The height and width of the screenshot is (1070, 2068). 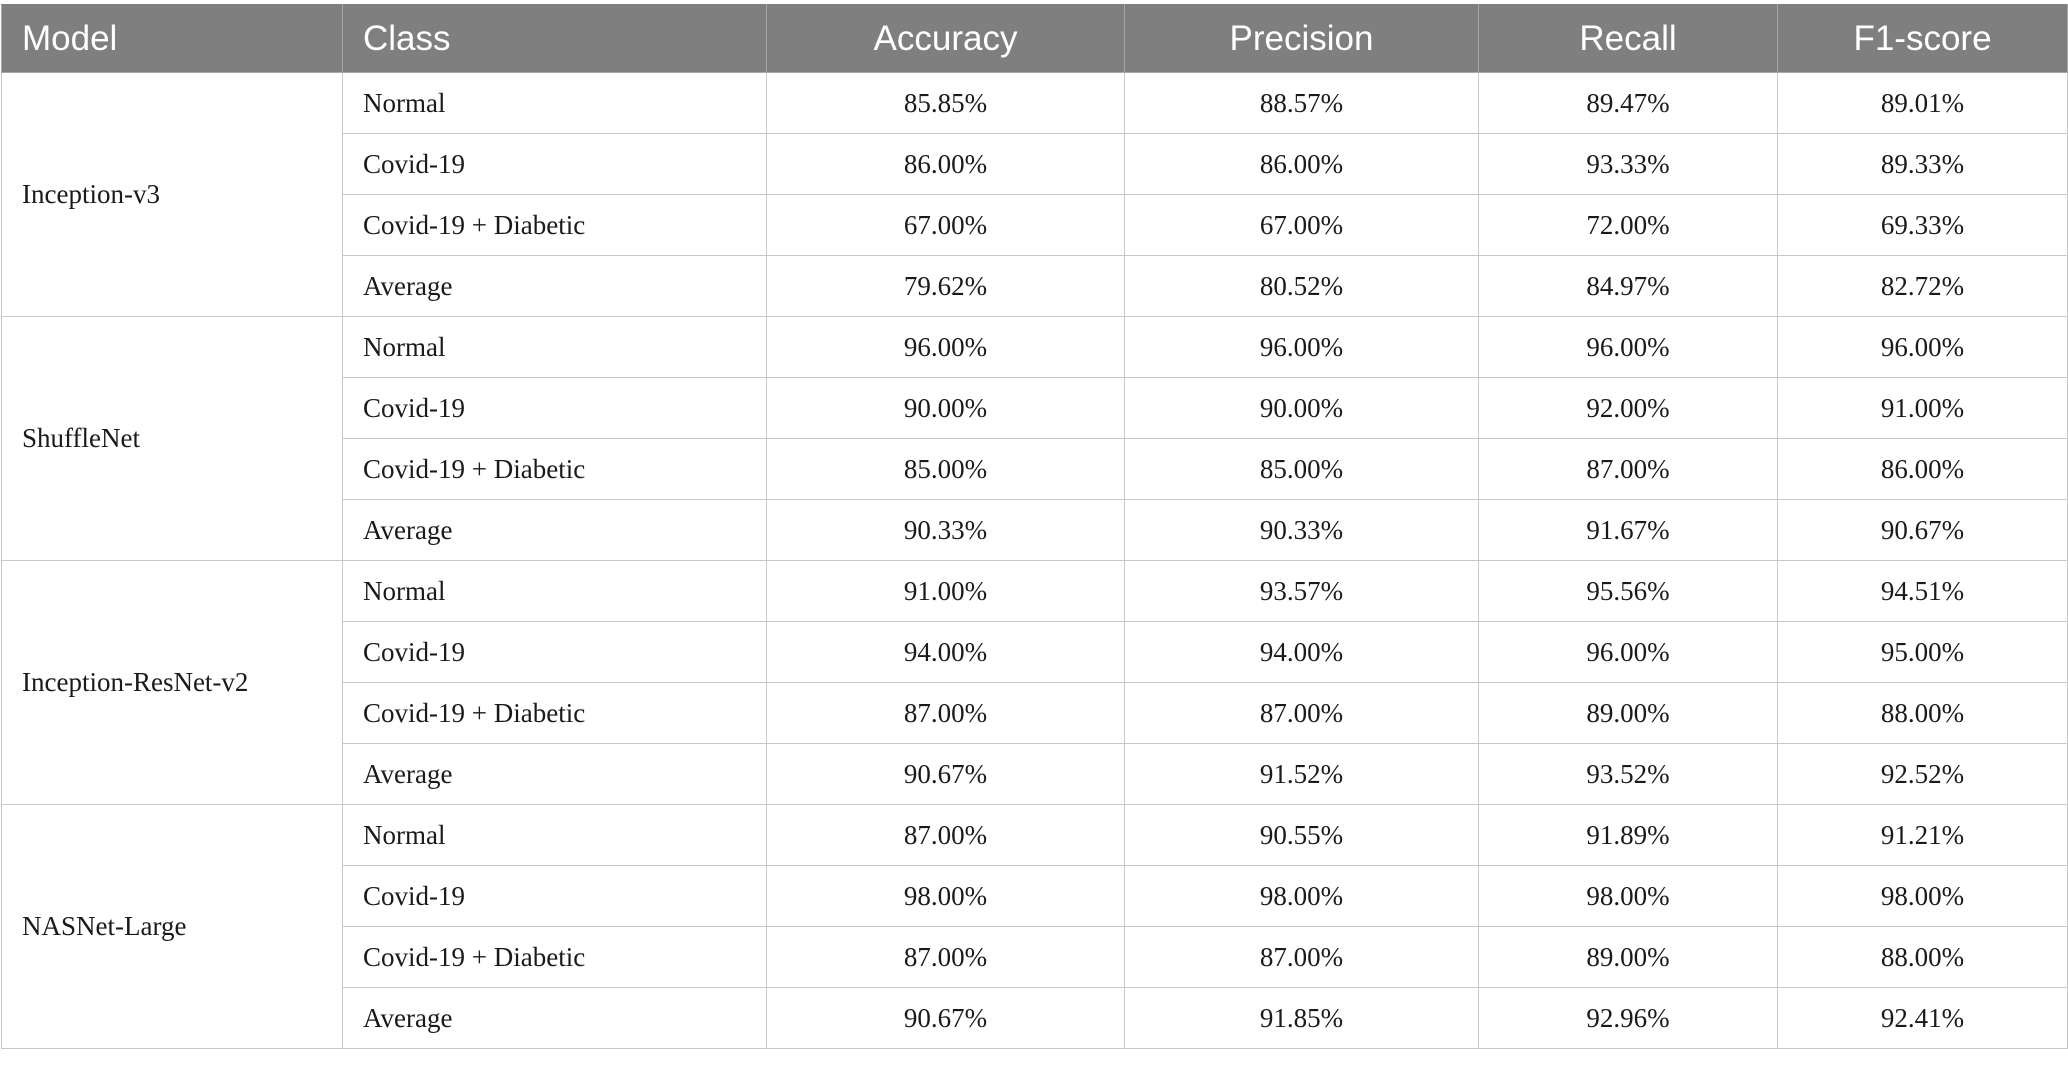 I want to click on model-cell: Inception-v3, so click(x=172, y=194).